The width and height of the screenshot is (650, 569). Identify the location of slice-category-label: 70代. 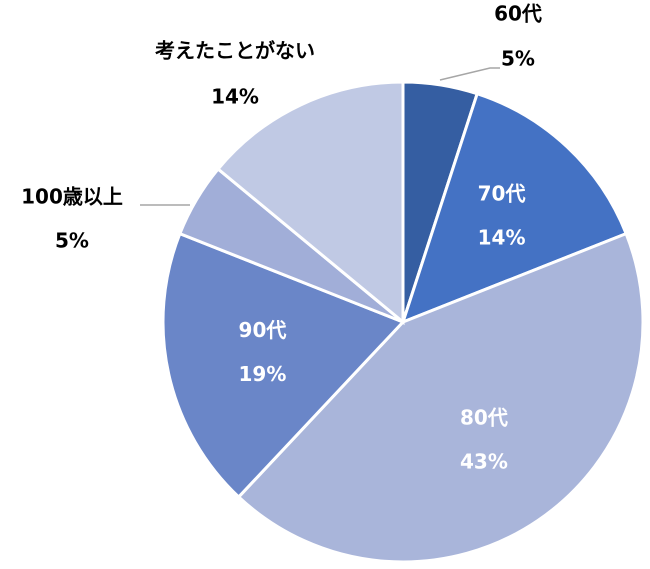
(502, 194).